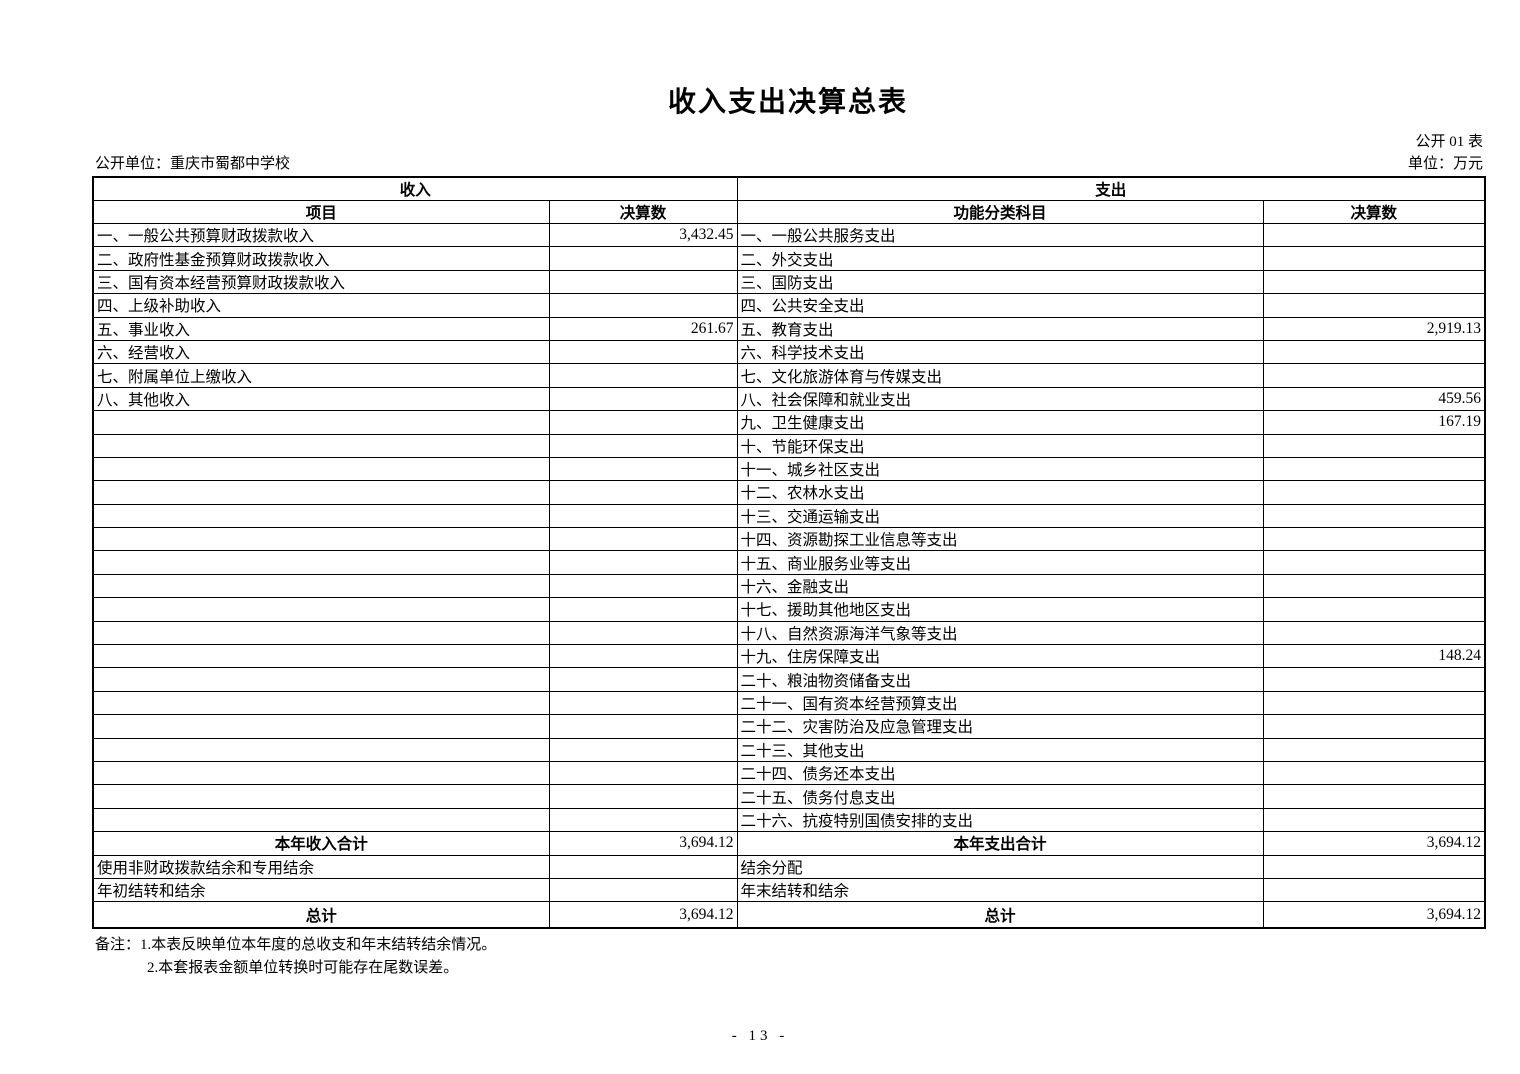 This screenshot has height=1074, width=1520. I want to click on income-item-cell: 年初结转和结余, so click(321, 890).